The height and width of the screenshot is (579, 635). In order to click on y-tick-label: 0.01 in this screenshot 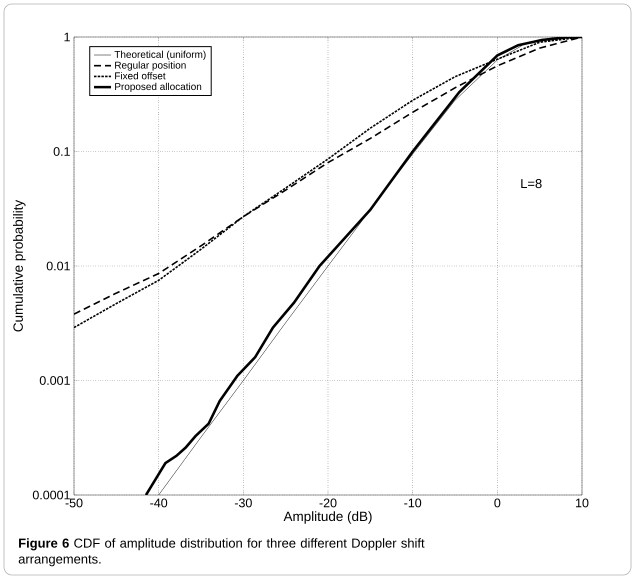, I will do `click(58, 266)`.